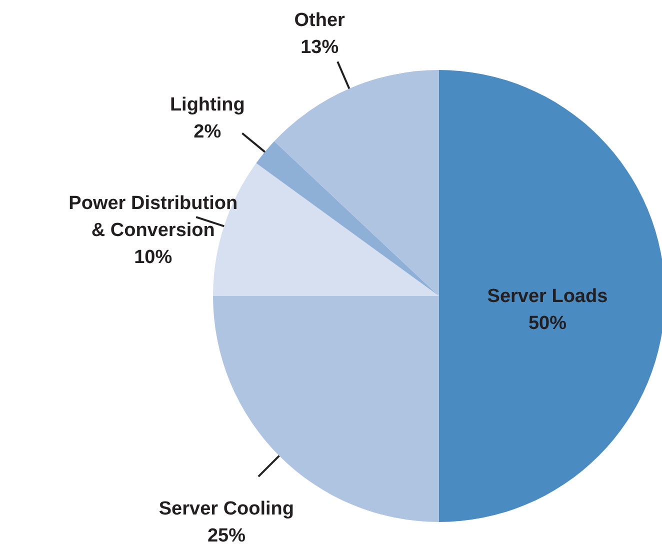 This screenshot has width=662, height=546. Describe the element at coordinates (547, 323) in the screenshot. I see `data-label: 50%` at that location.